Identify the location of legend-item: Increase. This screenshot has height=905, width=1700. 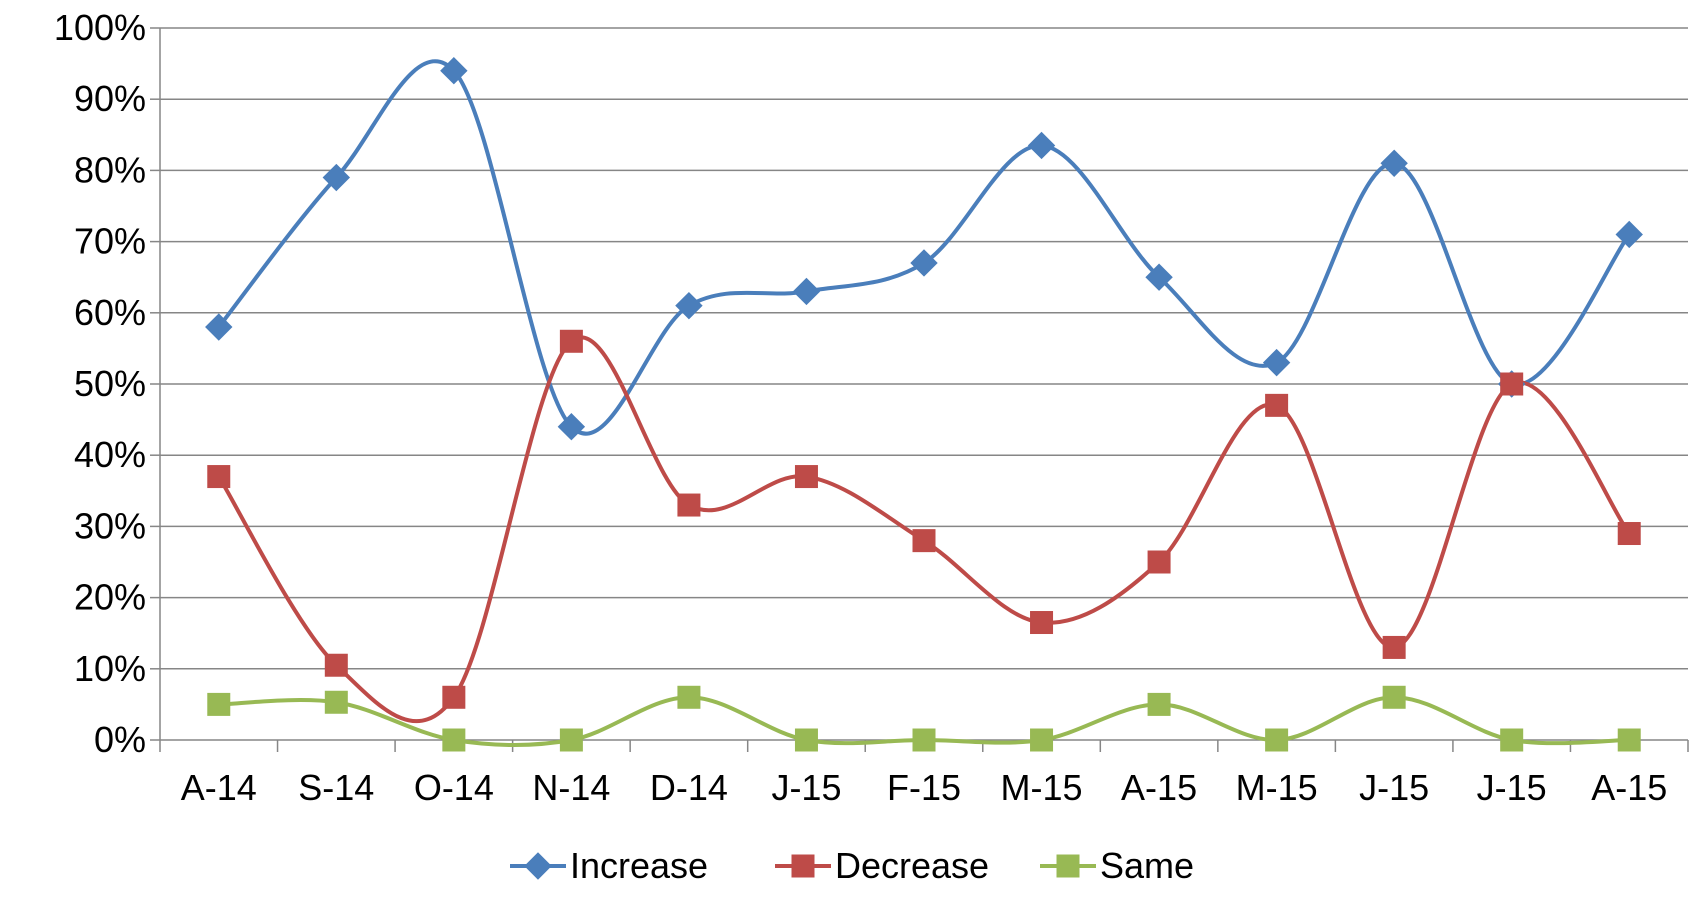
(609, 865).